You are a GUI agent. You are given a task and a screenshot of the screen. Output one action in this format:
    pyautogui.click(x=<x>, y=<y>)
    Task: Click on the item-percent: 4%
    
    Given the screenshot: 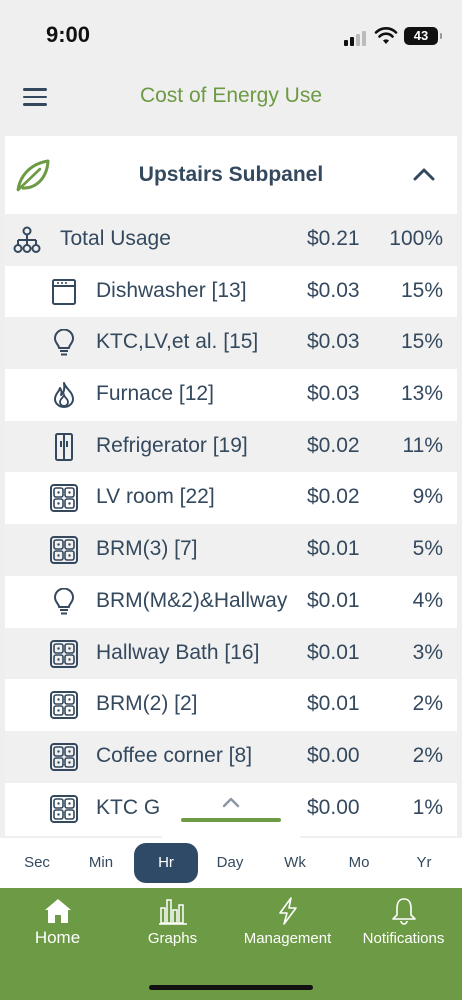 What is the action you would take?
    pyautogui.click(x=427, y=600)
    